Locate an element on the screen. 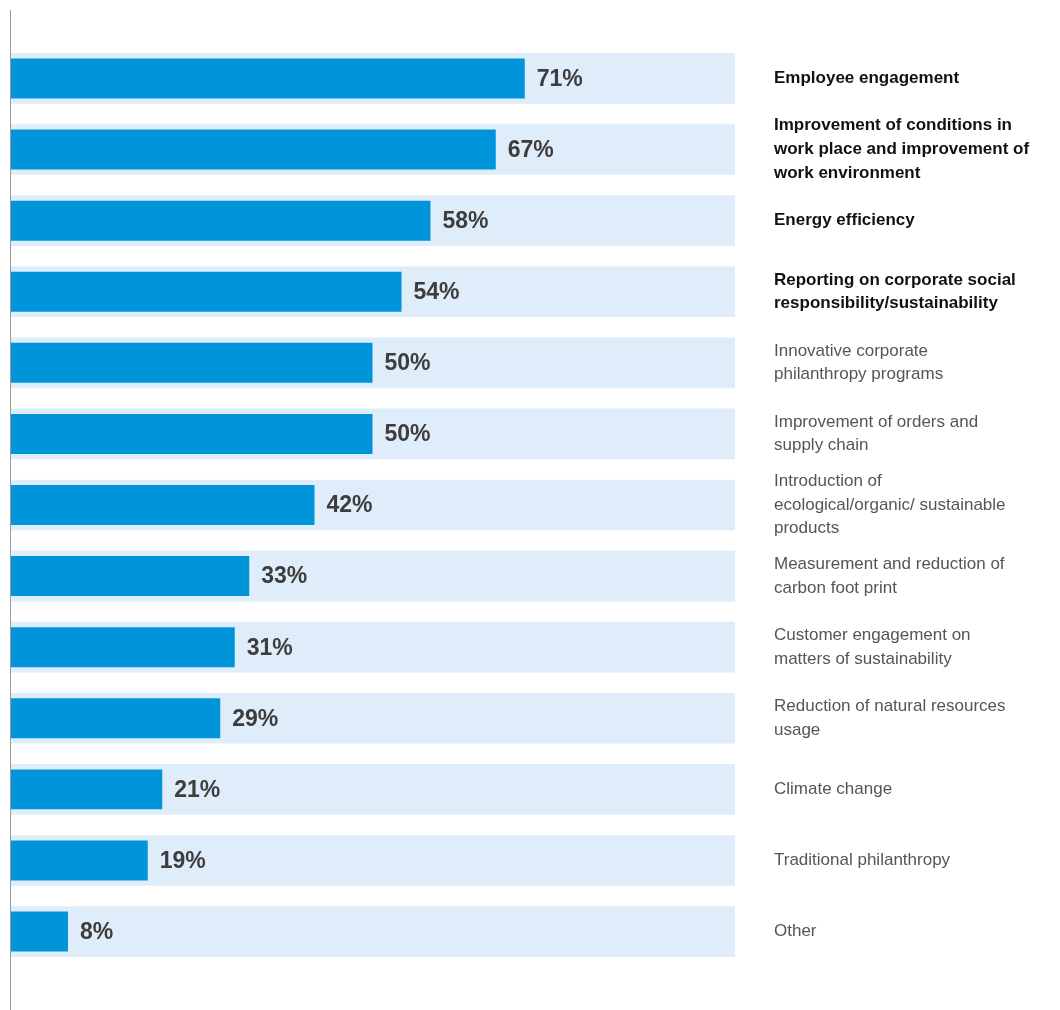 The image size is (1060, 1010). y-tick-label: Measurement and reduction of carbon foot print is located at coordinates (889, 575).